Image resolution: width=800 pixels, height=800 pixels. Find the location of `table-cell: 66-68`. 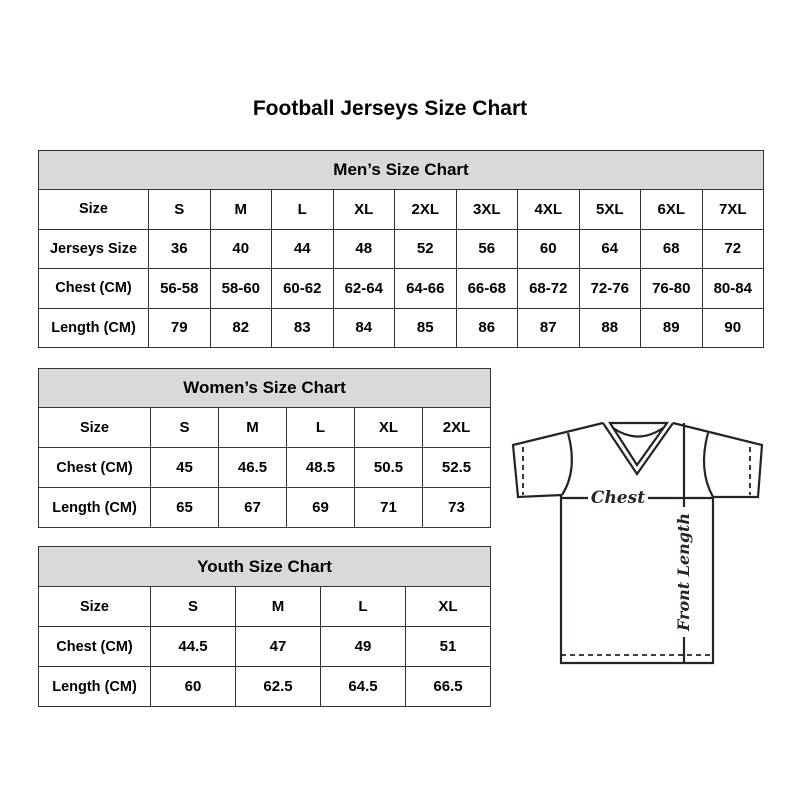

table-cell: 66-68 is located at coordinates (486, 288).